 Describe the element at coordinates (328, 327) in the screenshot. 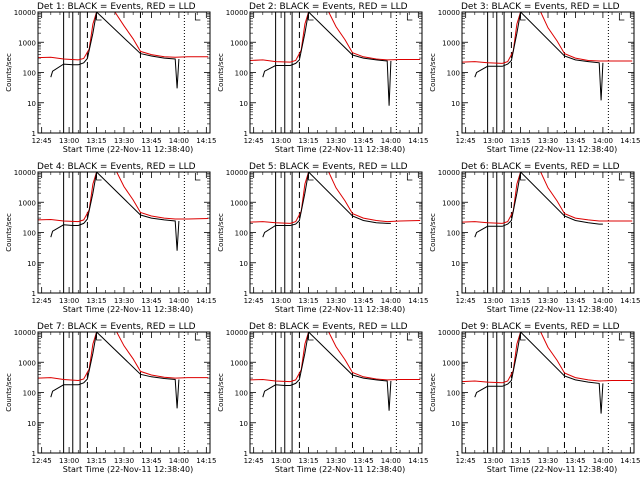

I see `panel-title: Det 8: BLACK = Events, RED = LLD` at that location.